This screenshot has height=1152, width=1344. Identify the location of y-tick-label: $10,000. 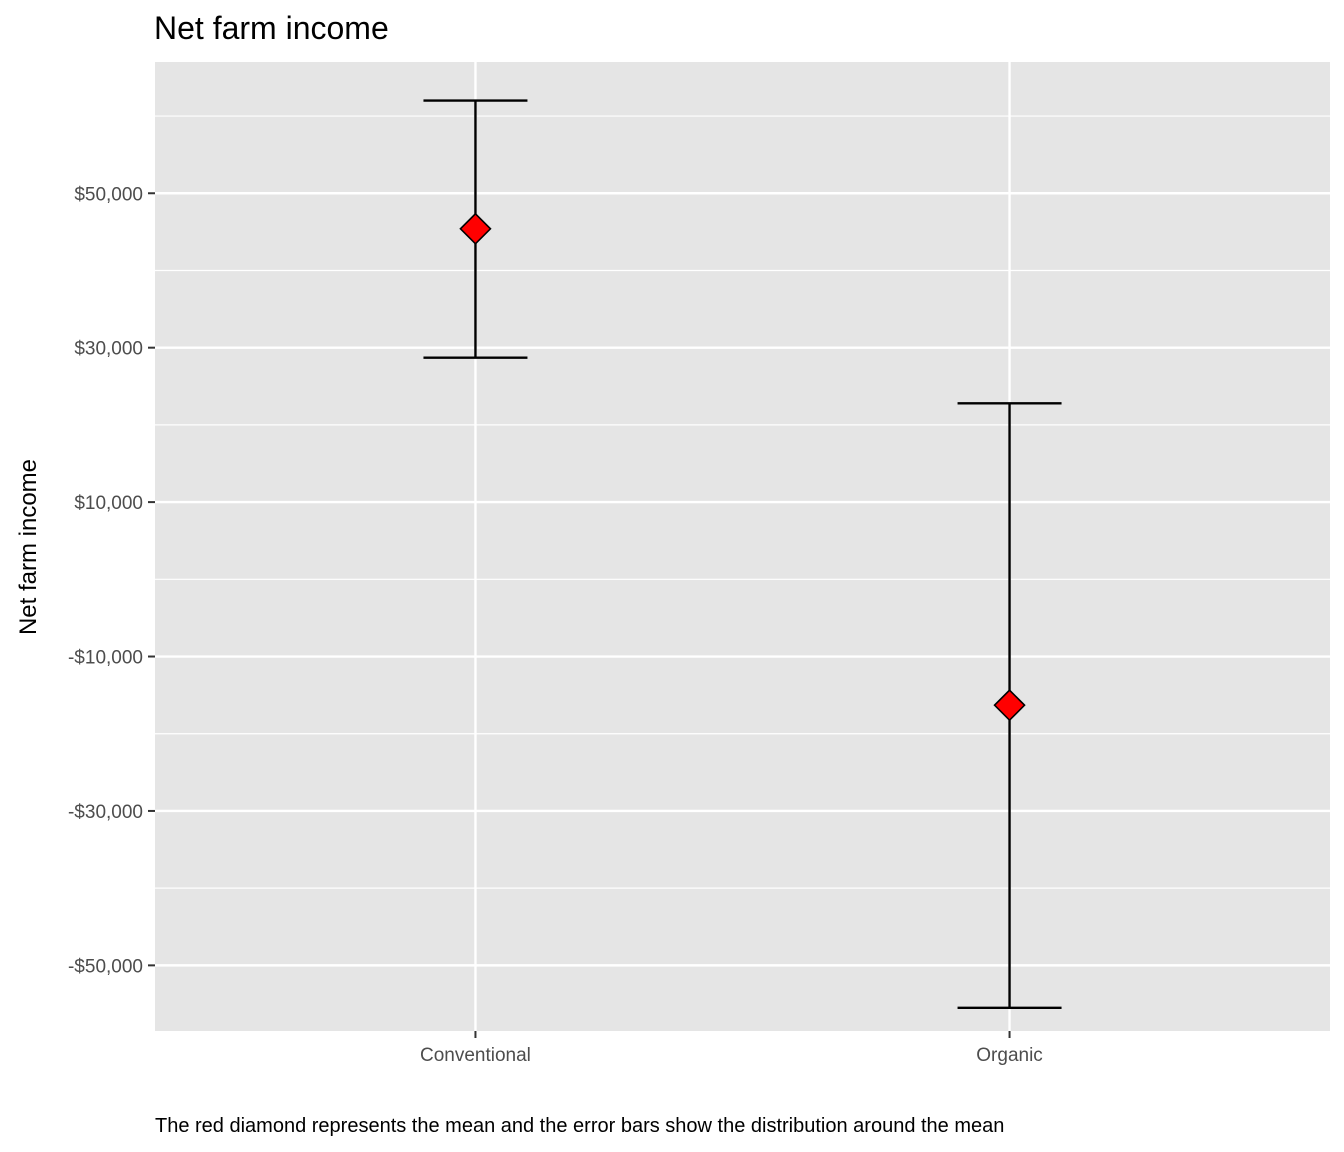
(108, 503).